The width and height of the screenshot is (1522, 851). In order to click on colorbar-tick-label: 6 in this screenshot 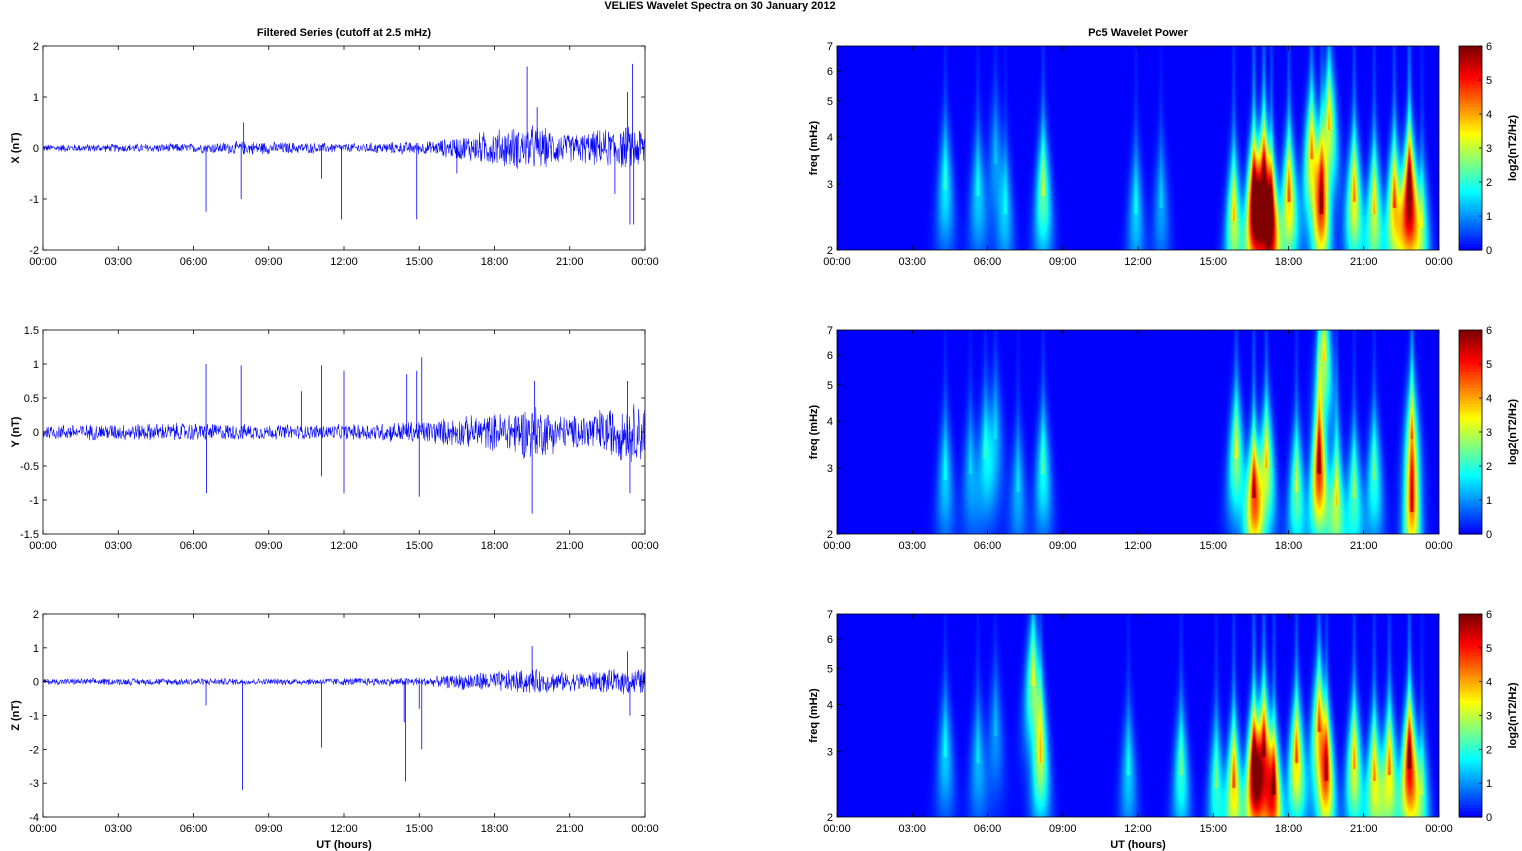, I will do `click(1489, 47)`.